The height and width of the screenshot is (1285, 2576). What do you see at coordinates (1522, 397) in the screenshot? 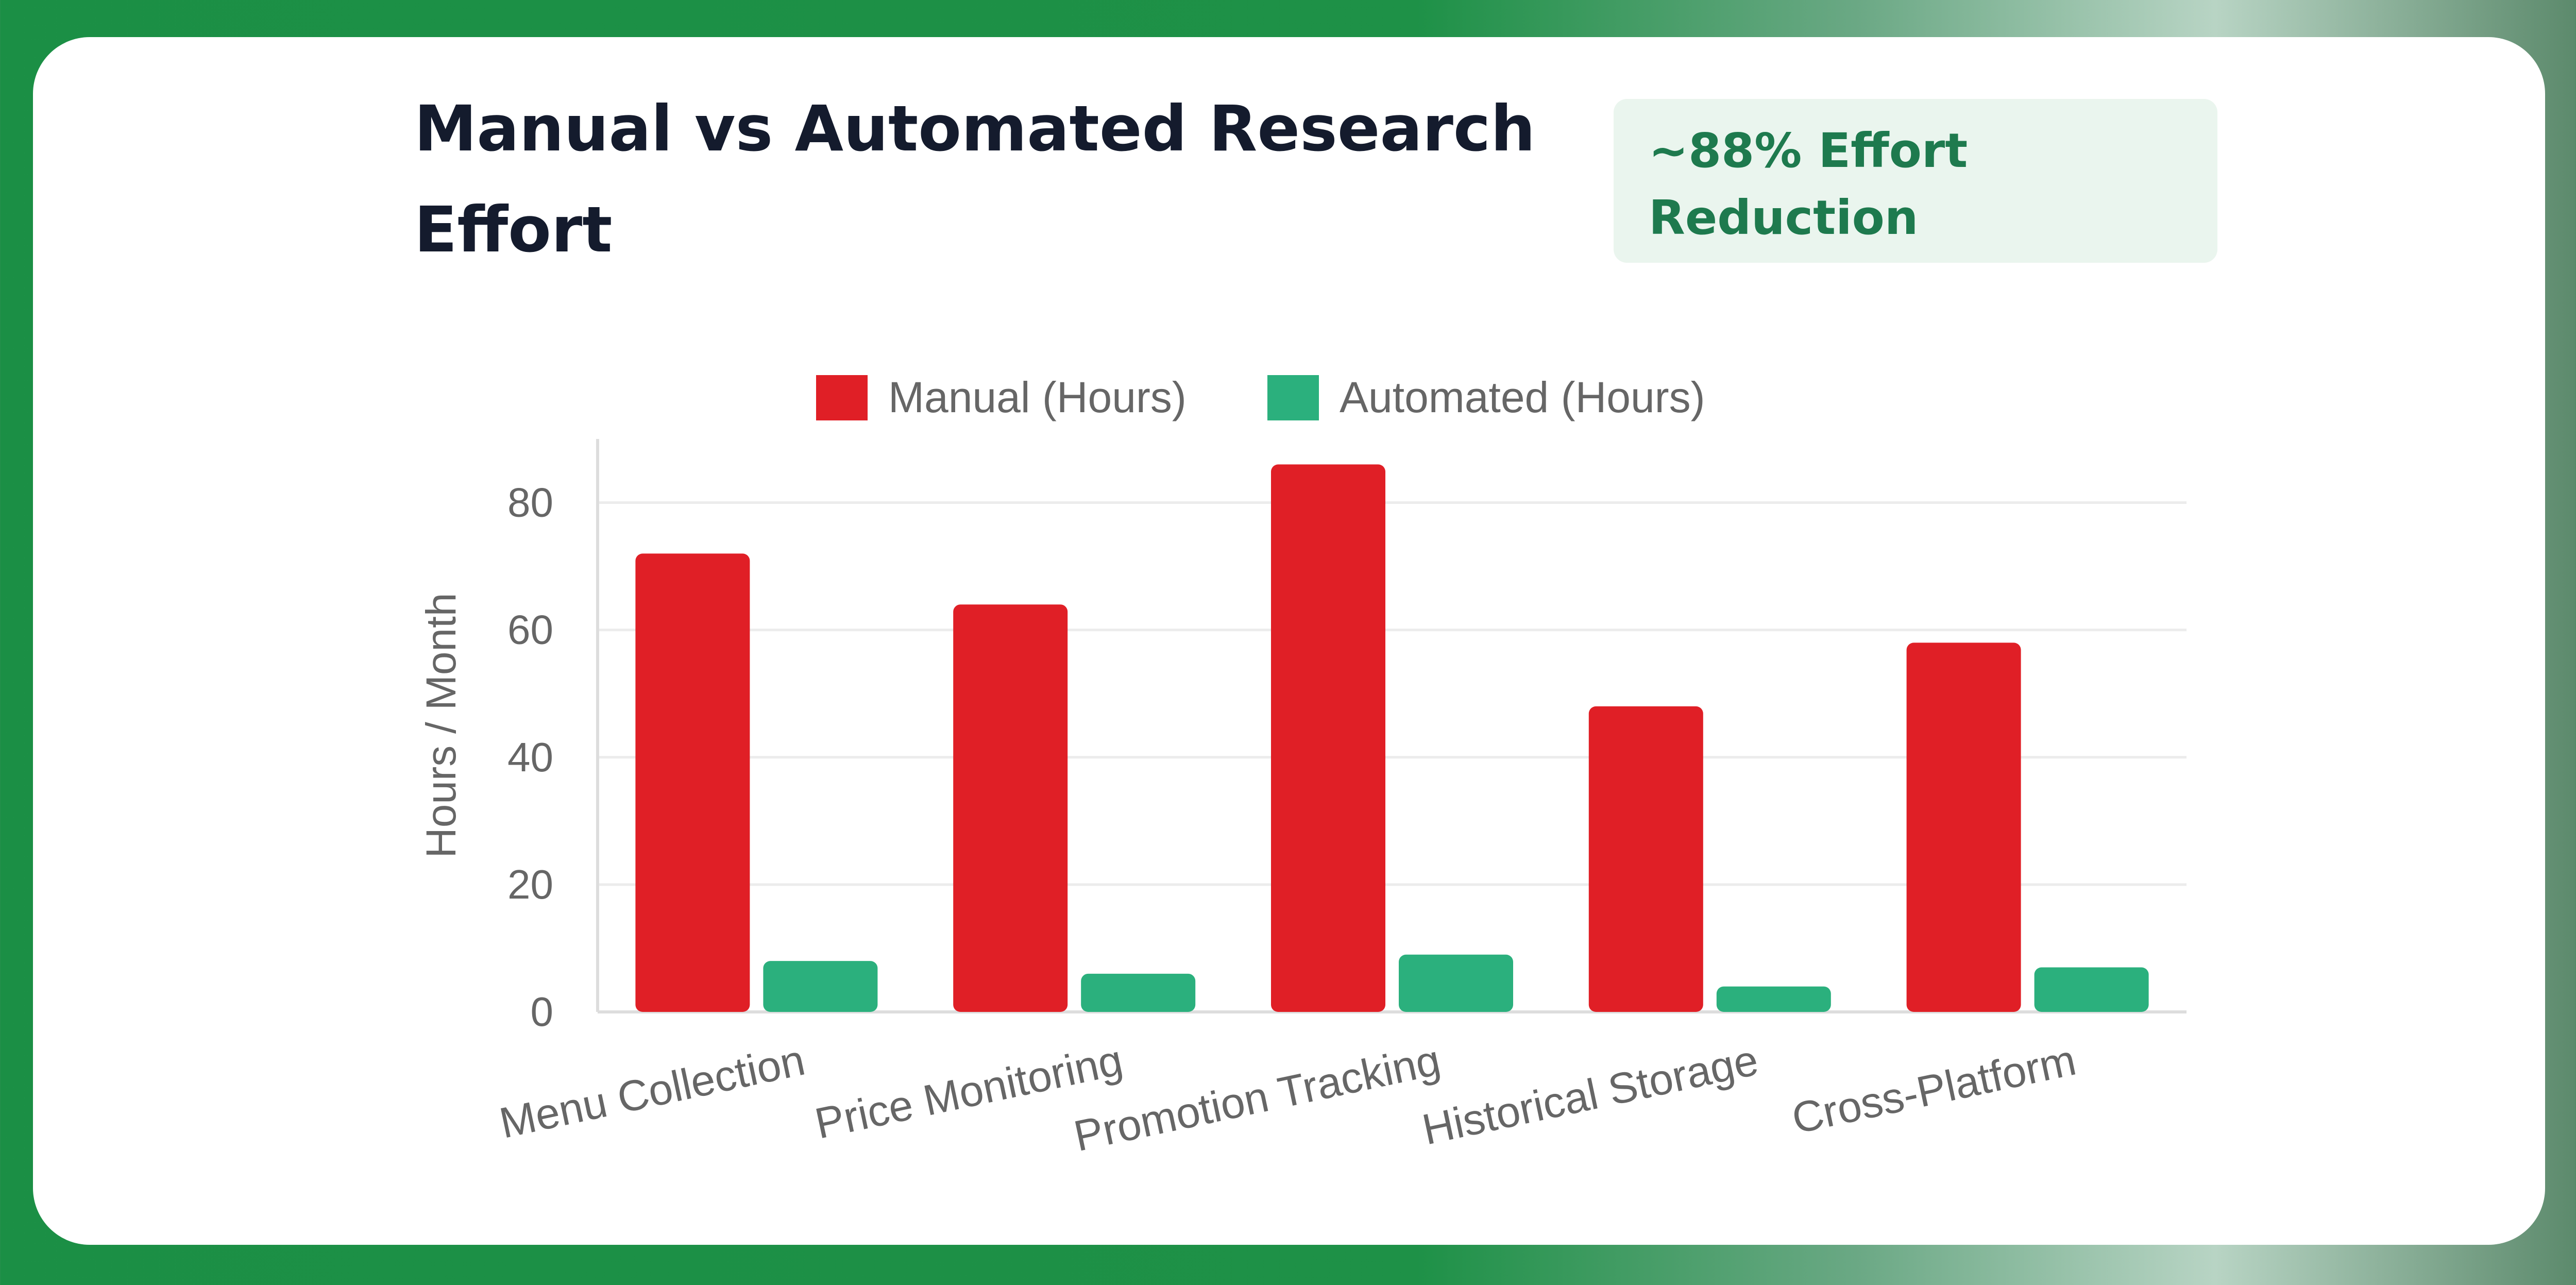
I see `legend-automated-label: Automated (Hours)` at bounding box center [1522, 397].